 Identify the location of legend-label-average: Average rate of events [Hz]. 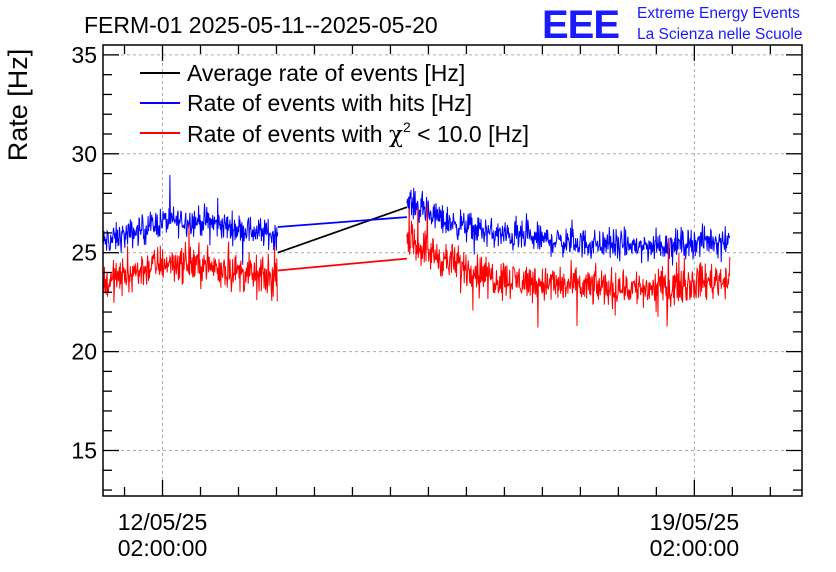
(326, 73).